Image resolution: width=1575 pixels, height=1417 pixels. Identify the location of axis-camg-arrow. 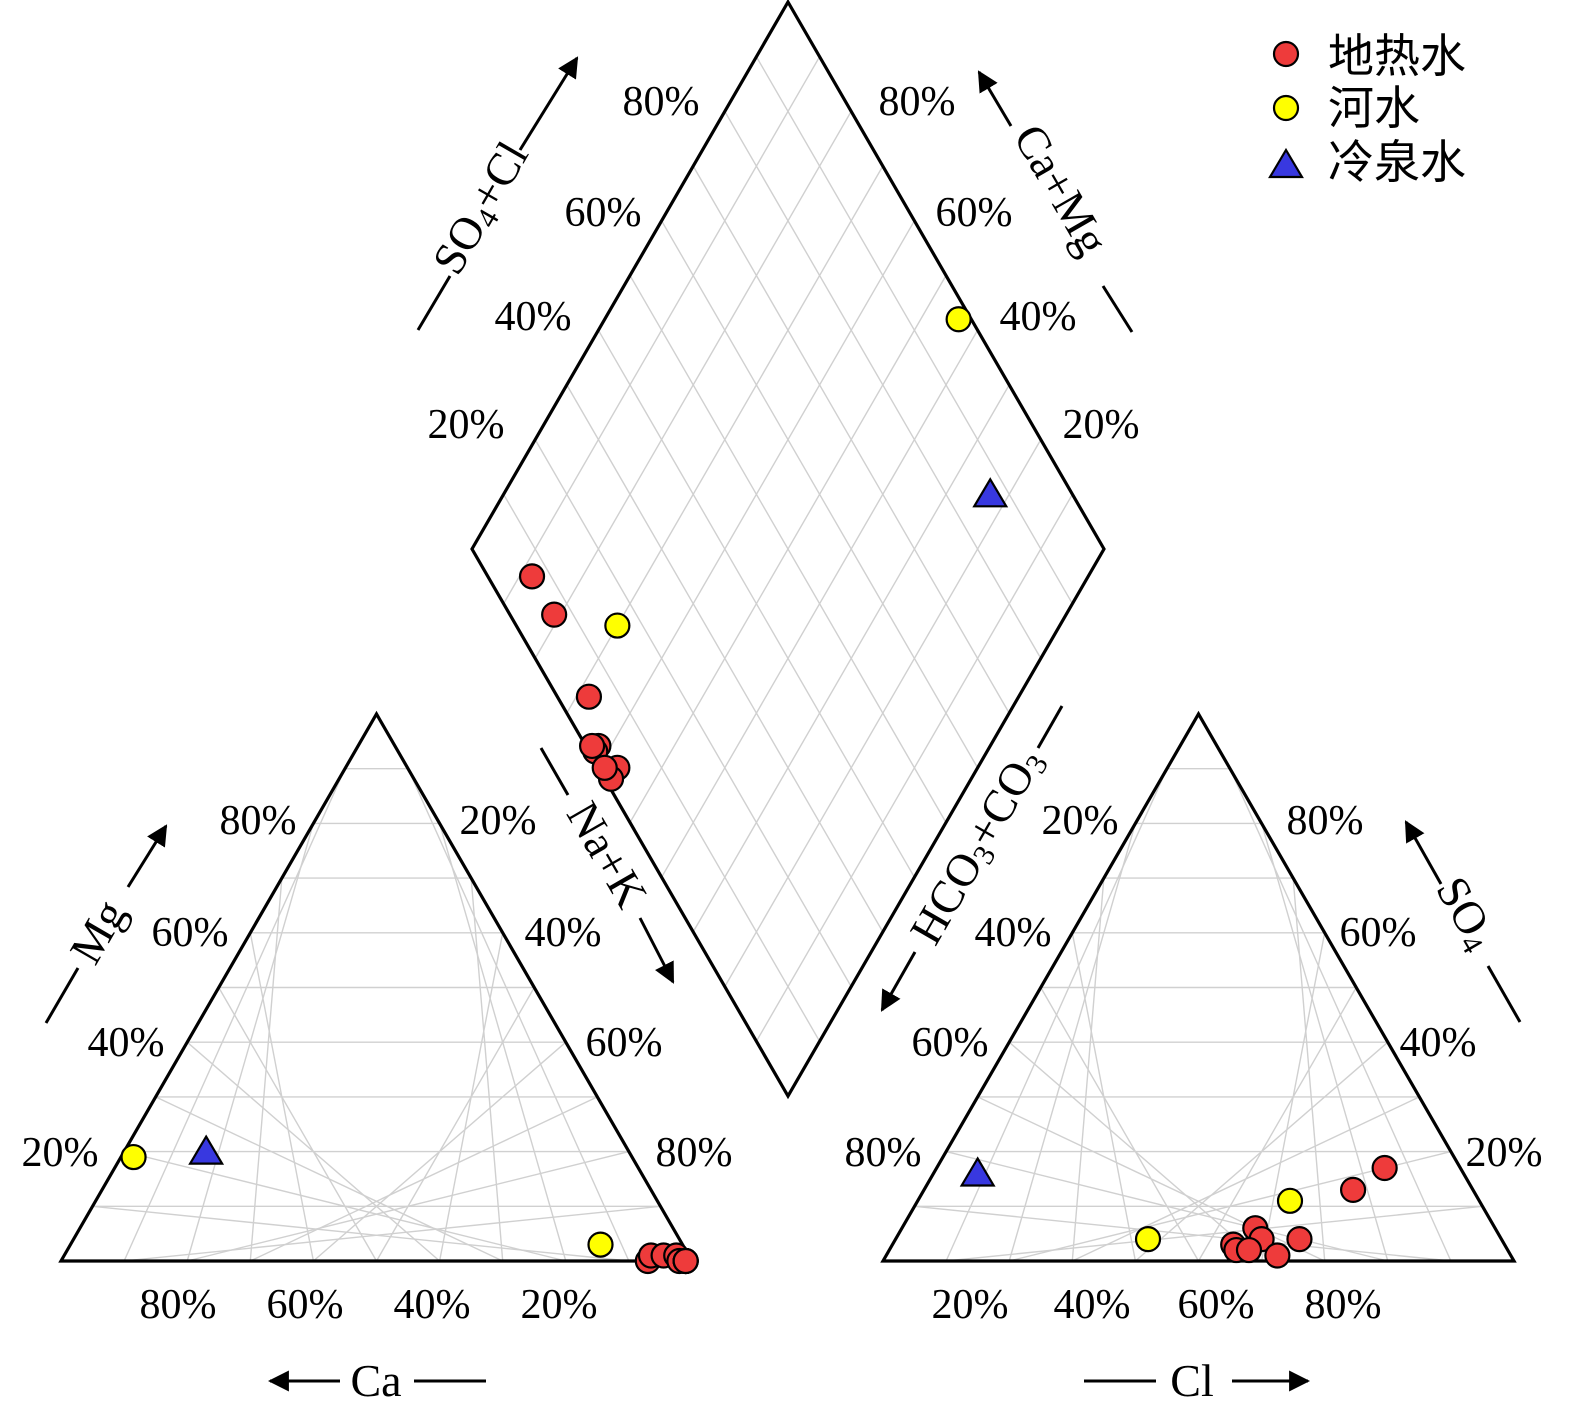
(995, 98).